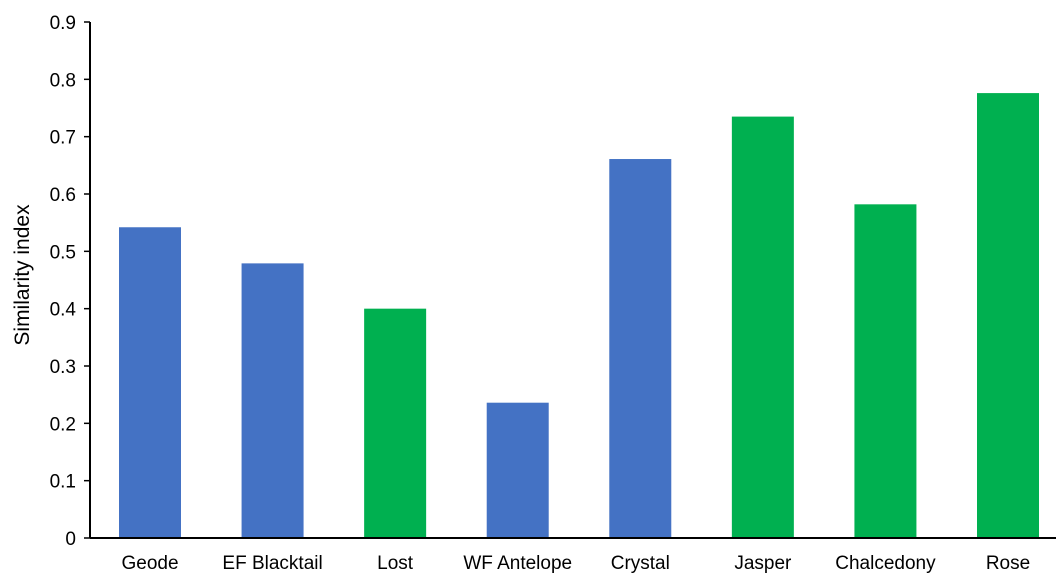  What do you see at coordinates (63, 424) in the screenshot?
I see `y-tick-label: 0.2` at bounding box center [63, 424].